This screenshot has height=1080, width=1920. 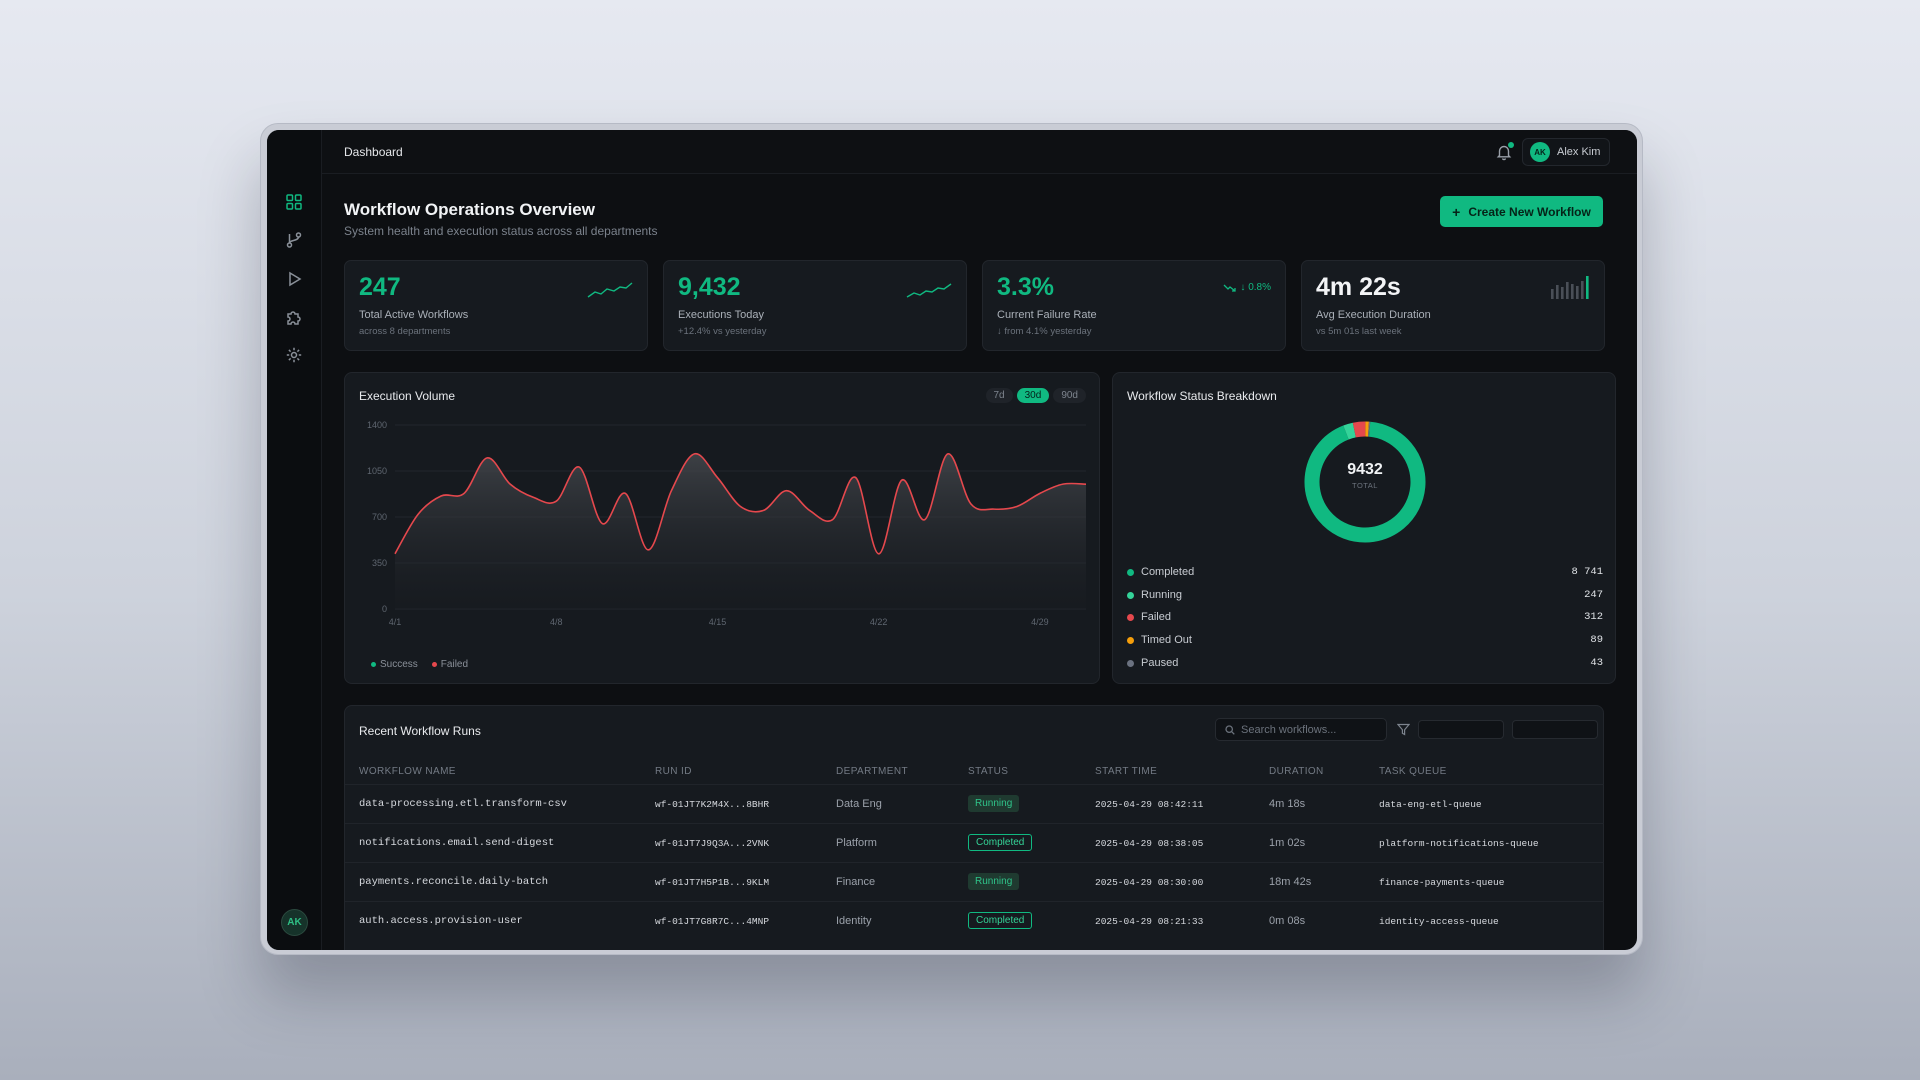 I want to click on search-box, so click(x=1301, y=729).